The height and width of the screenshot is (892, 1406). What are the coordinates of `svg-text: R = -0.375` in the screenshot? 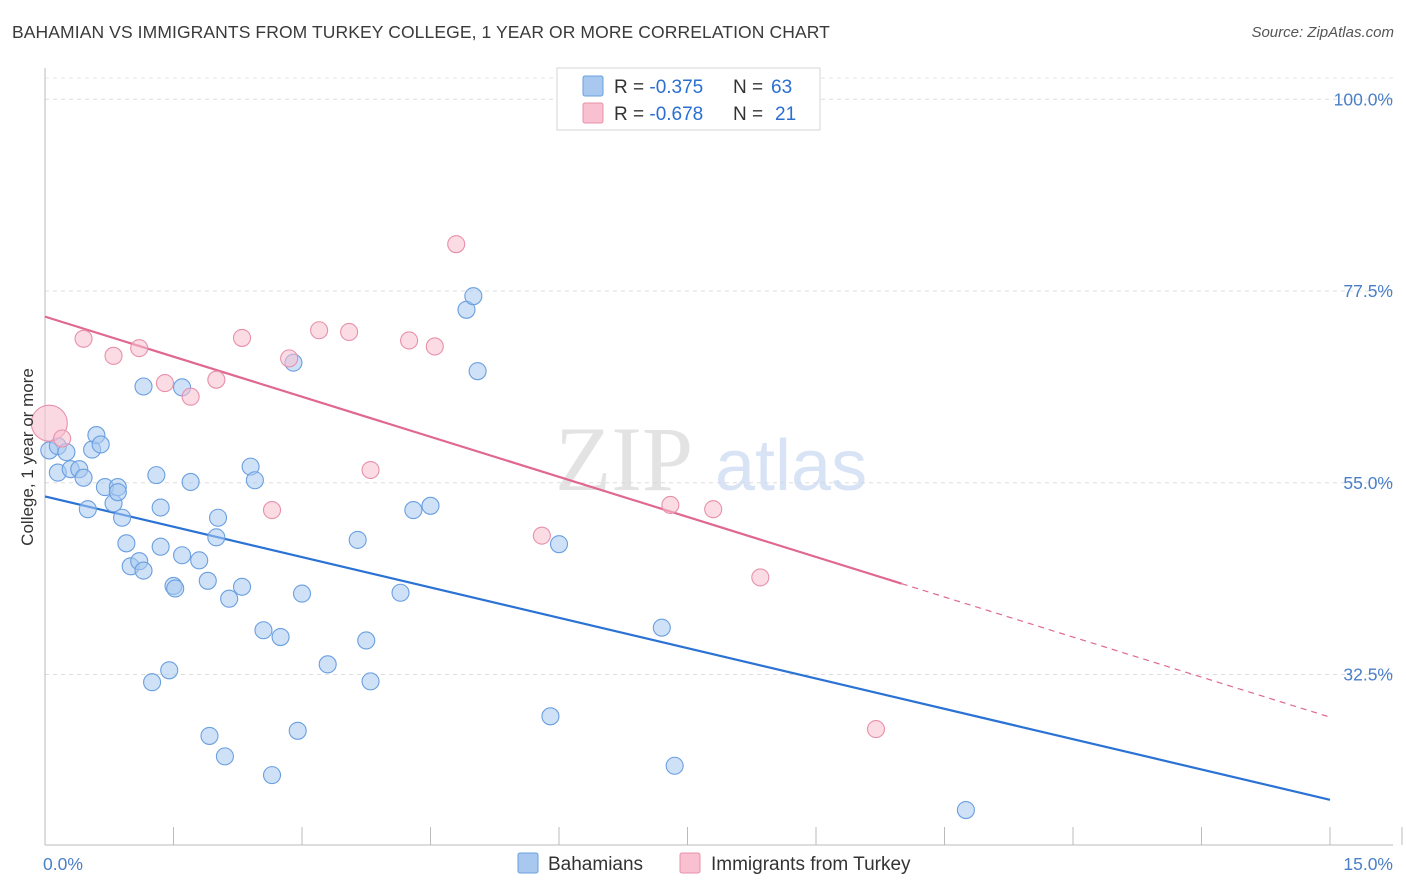 It's located at (658, 87).